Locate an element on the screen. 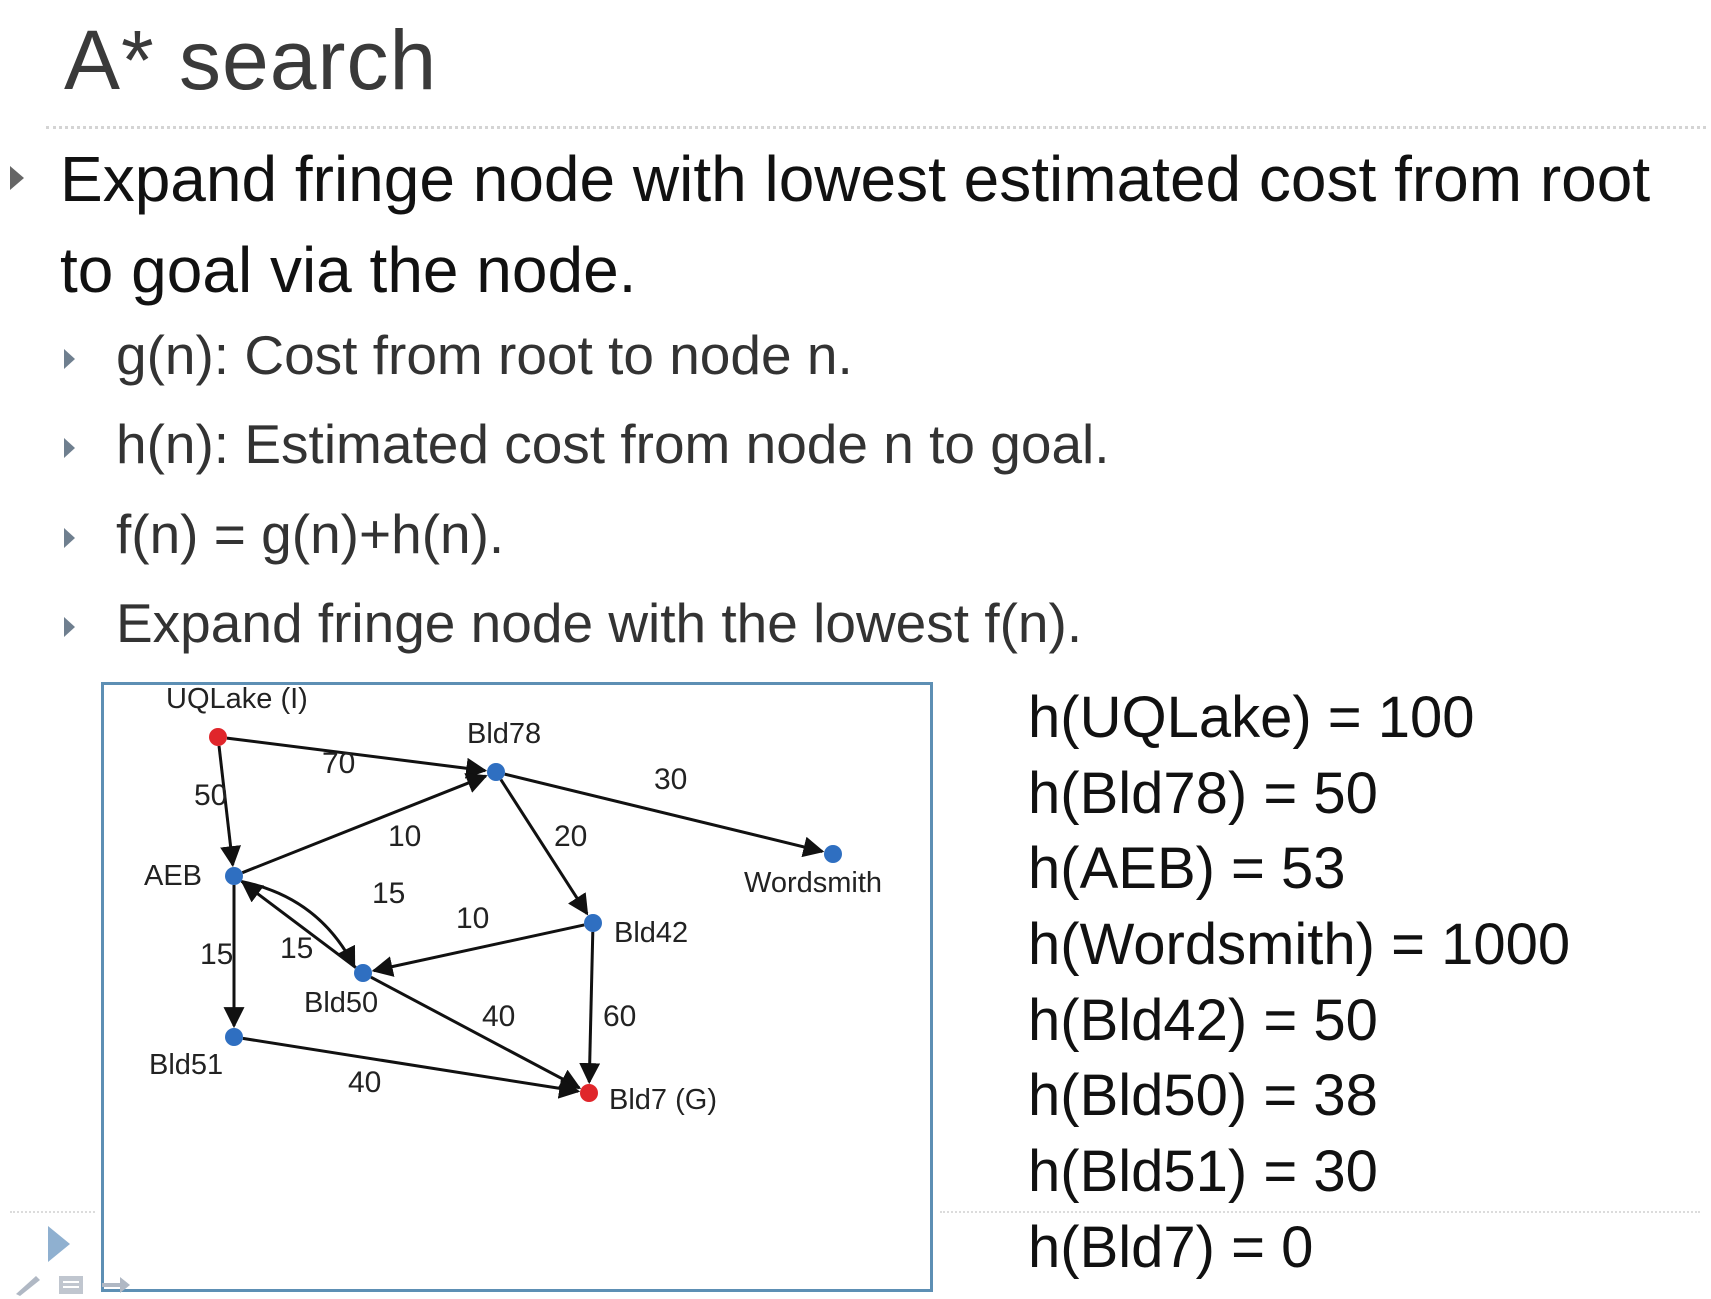  heuristic-wordsmith: h(Wordsmith) = 1000 is located at coordinates (1299, 945).